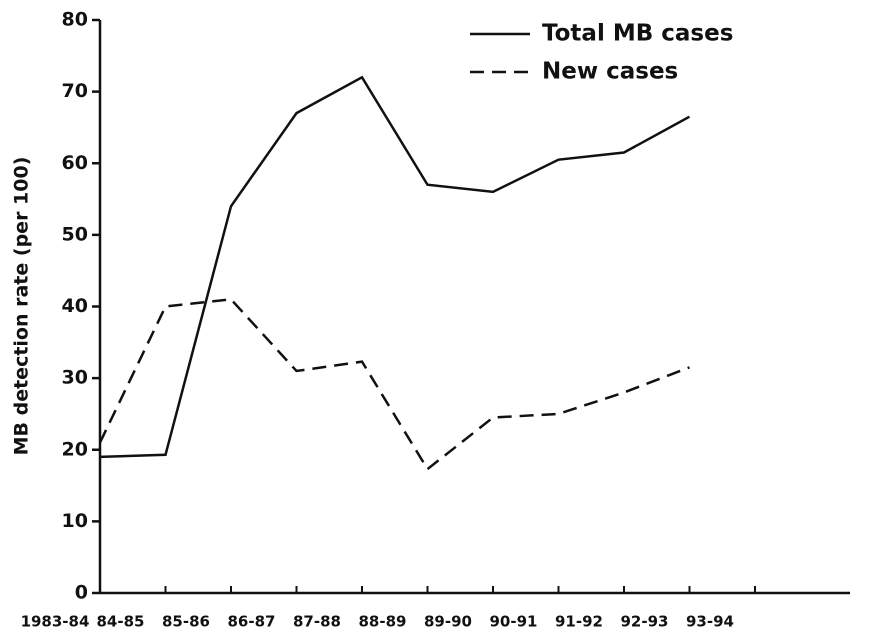 This screenshot has width=874, height=639. Describe the element at coordinates (710, 622) in the screenshot. I see `x-tick-label: 93-94` at that location.